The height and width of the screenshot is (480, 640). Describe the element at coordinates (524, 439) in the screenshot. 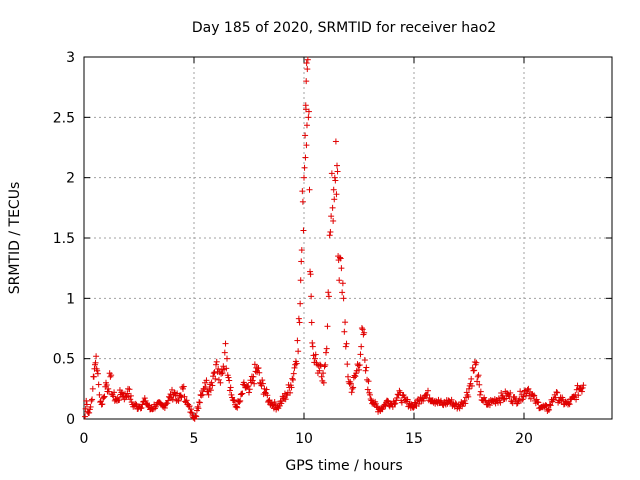

I see `x-tick-label: 20` at that location.